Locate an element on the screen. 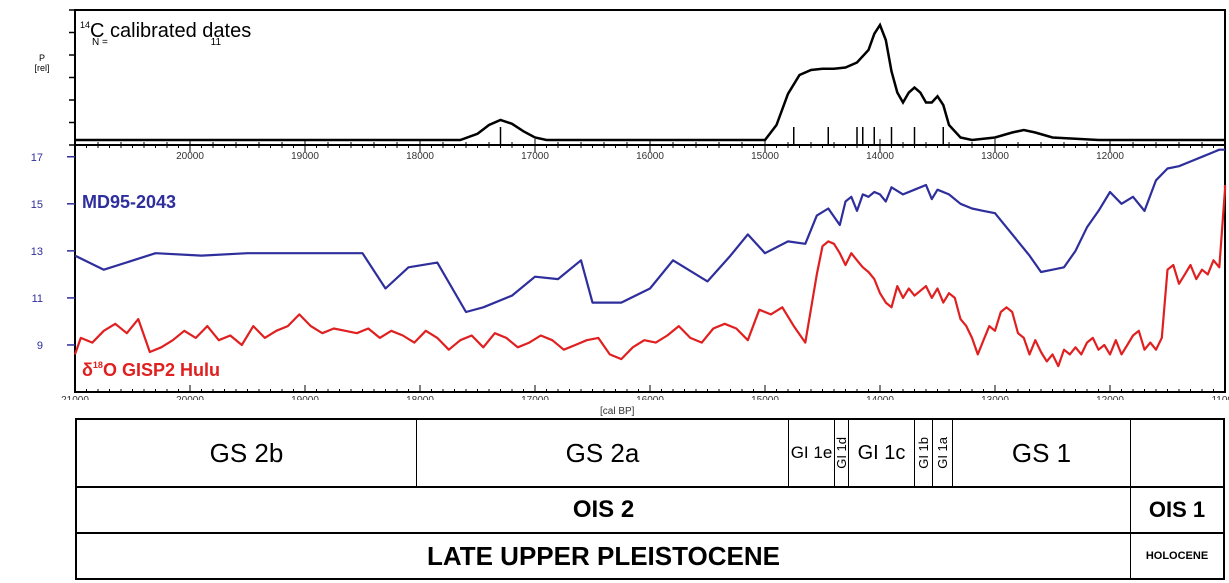 The height and width of the screenshot is (583, 1229). stage-gi1d-label: GI 1d is located at coordinates (841, 453).